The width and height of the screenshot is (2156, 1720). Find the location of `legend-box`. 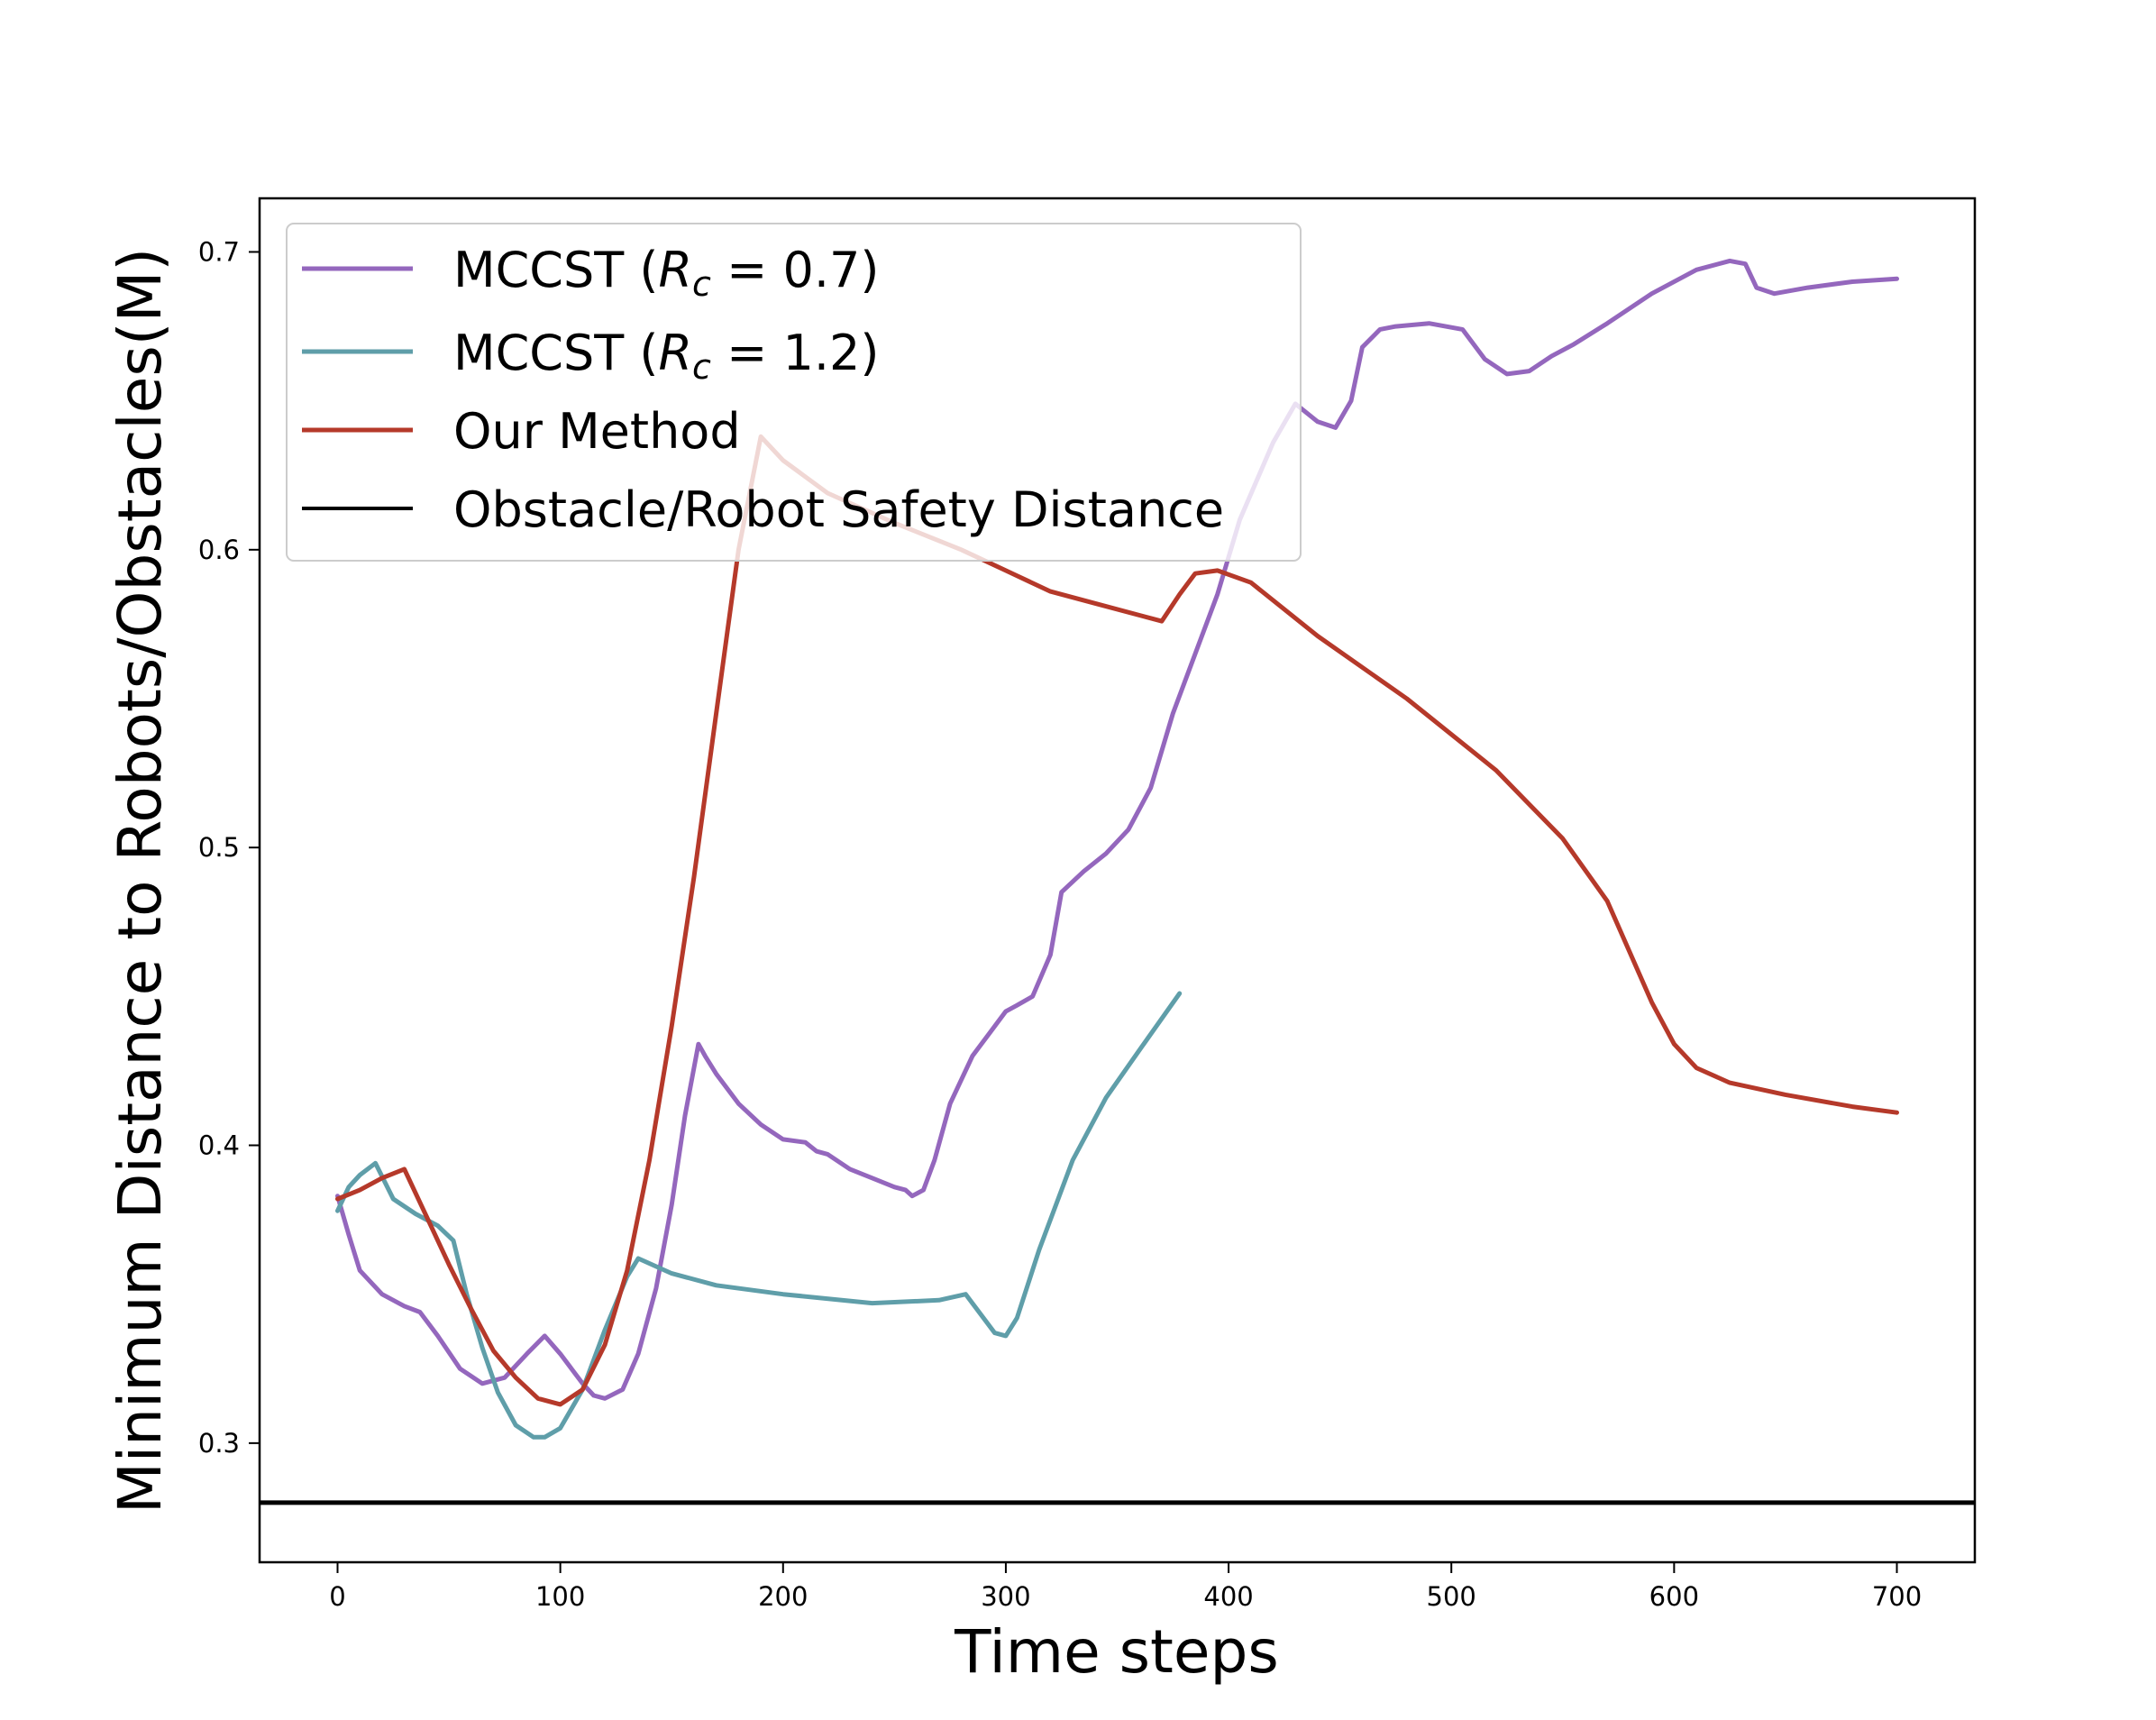

legend-box is located at coordinates (794, 392).